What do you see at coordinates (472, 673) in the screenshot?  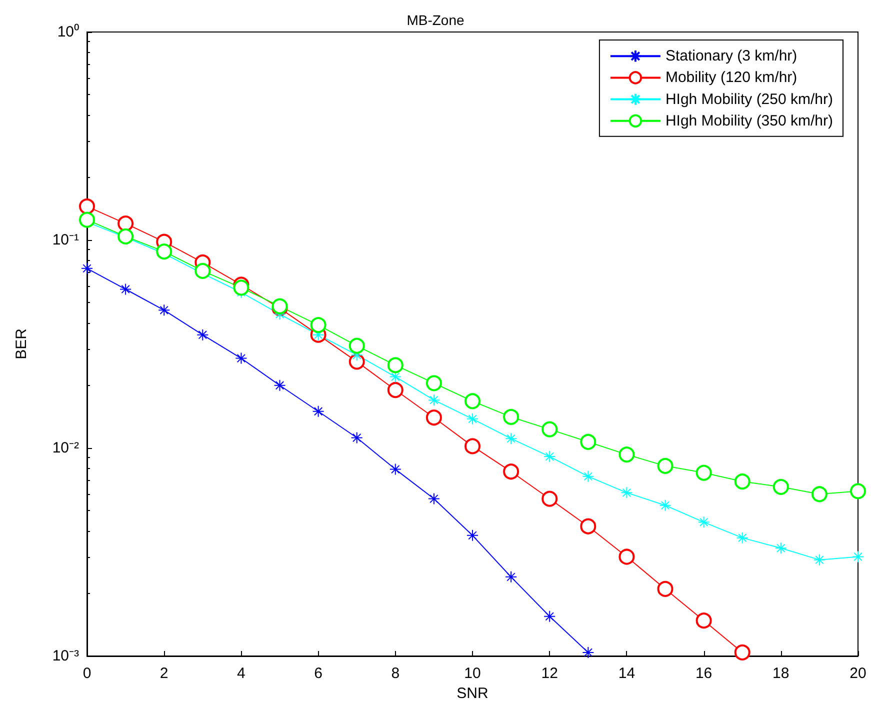 I see `x-tick-label: 10` at bounding box center [472, 673].